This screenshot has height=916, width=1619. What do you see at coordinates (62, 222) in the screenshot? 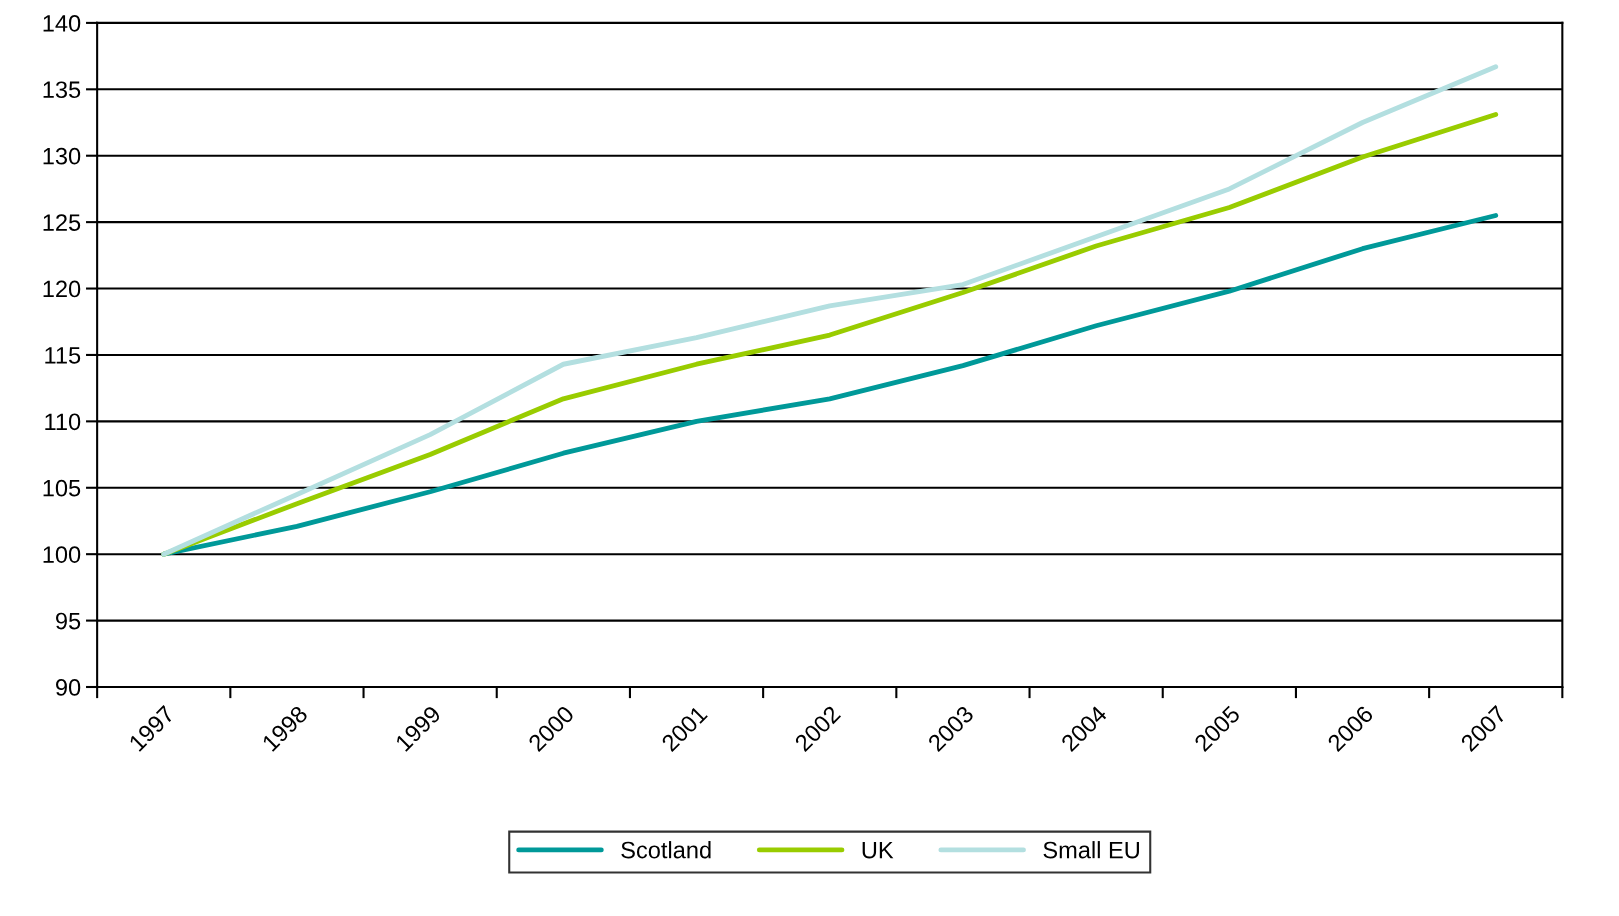
I see `y-tick-label: 125` at bounding box center [62, 222].